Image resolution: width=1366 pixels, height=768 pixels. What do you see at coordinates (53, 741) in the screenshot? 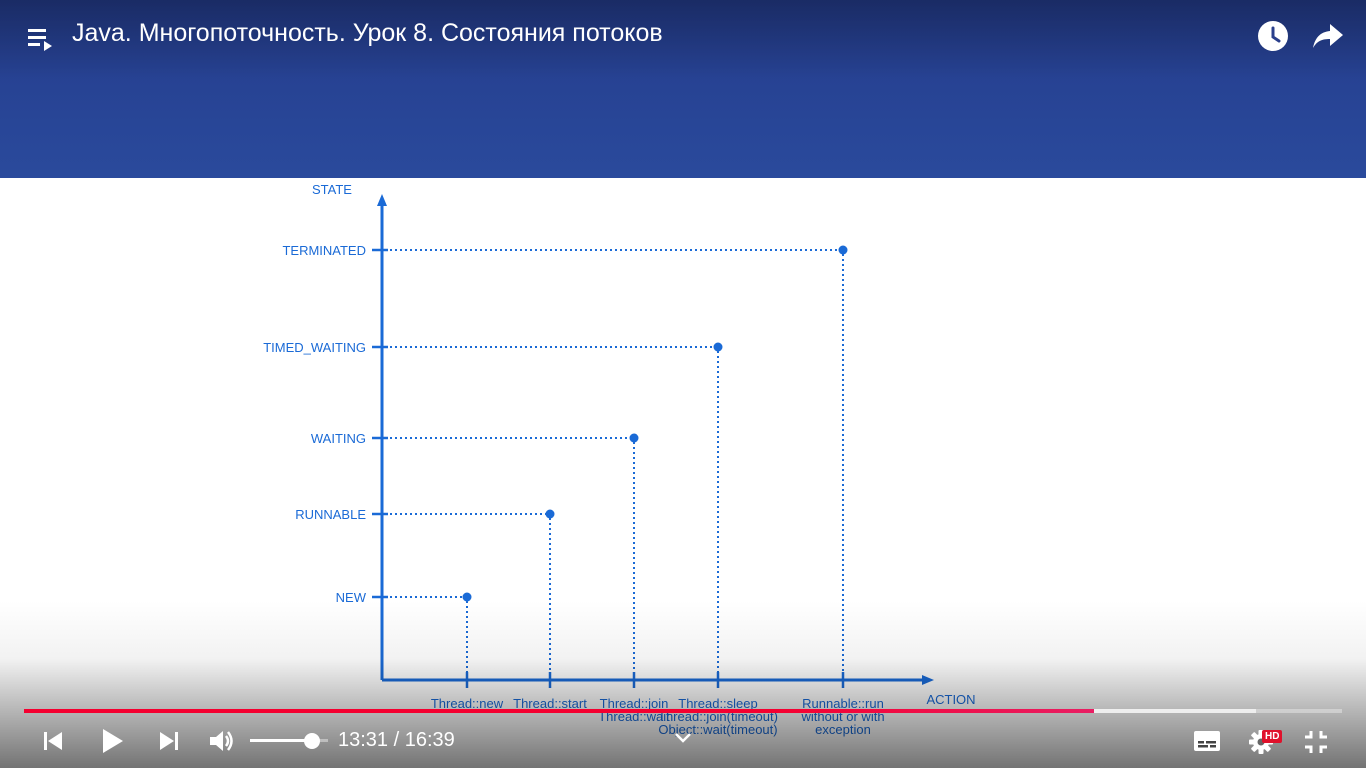
I see `previous-icon` at bounding box center [53, 741].